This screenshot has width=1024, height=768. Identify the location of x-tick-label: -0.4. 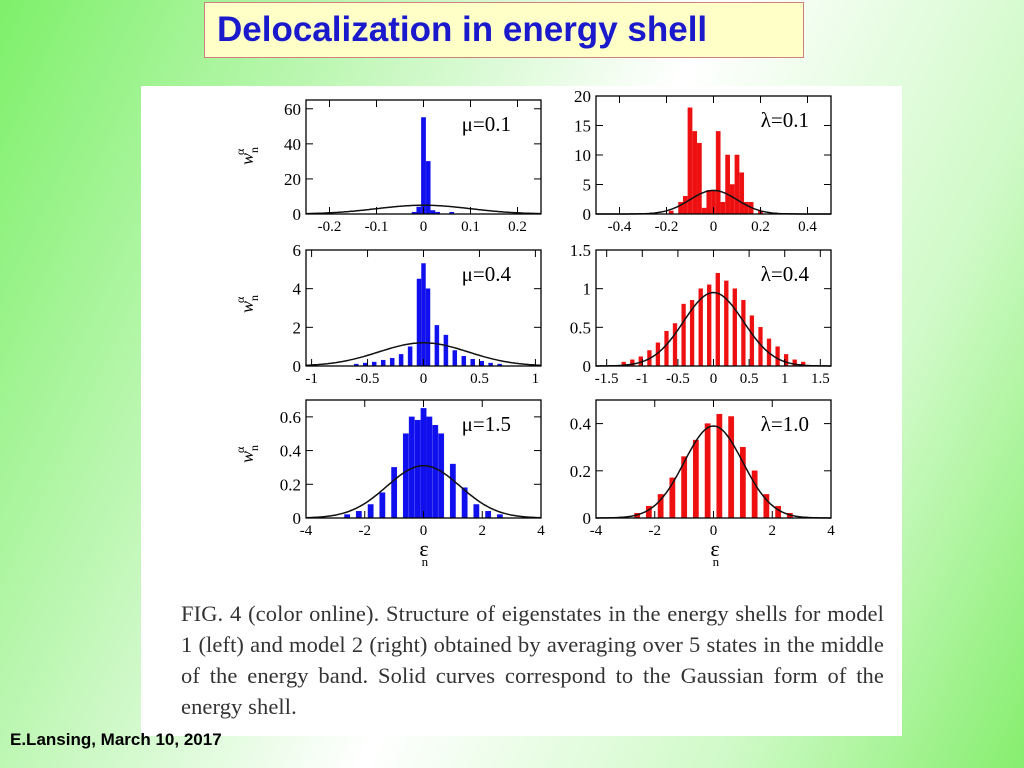
(620, 227).